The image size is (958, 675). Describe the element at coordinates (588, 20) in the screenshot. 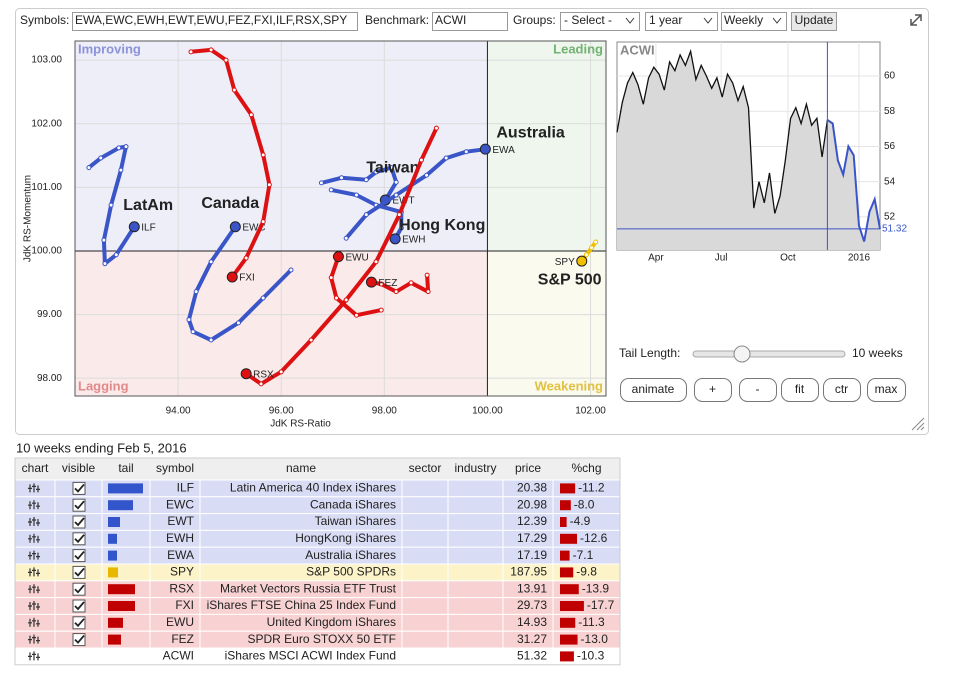

I see `groups-value: - Select -` at that location.